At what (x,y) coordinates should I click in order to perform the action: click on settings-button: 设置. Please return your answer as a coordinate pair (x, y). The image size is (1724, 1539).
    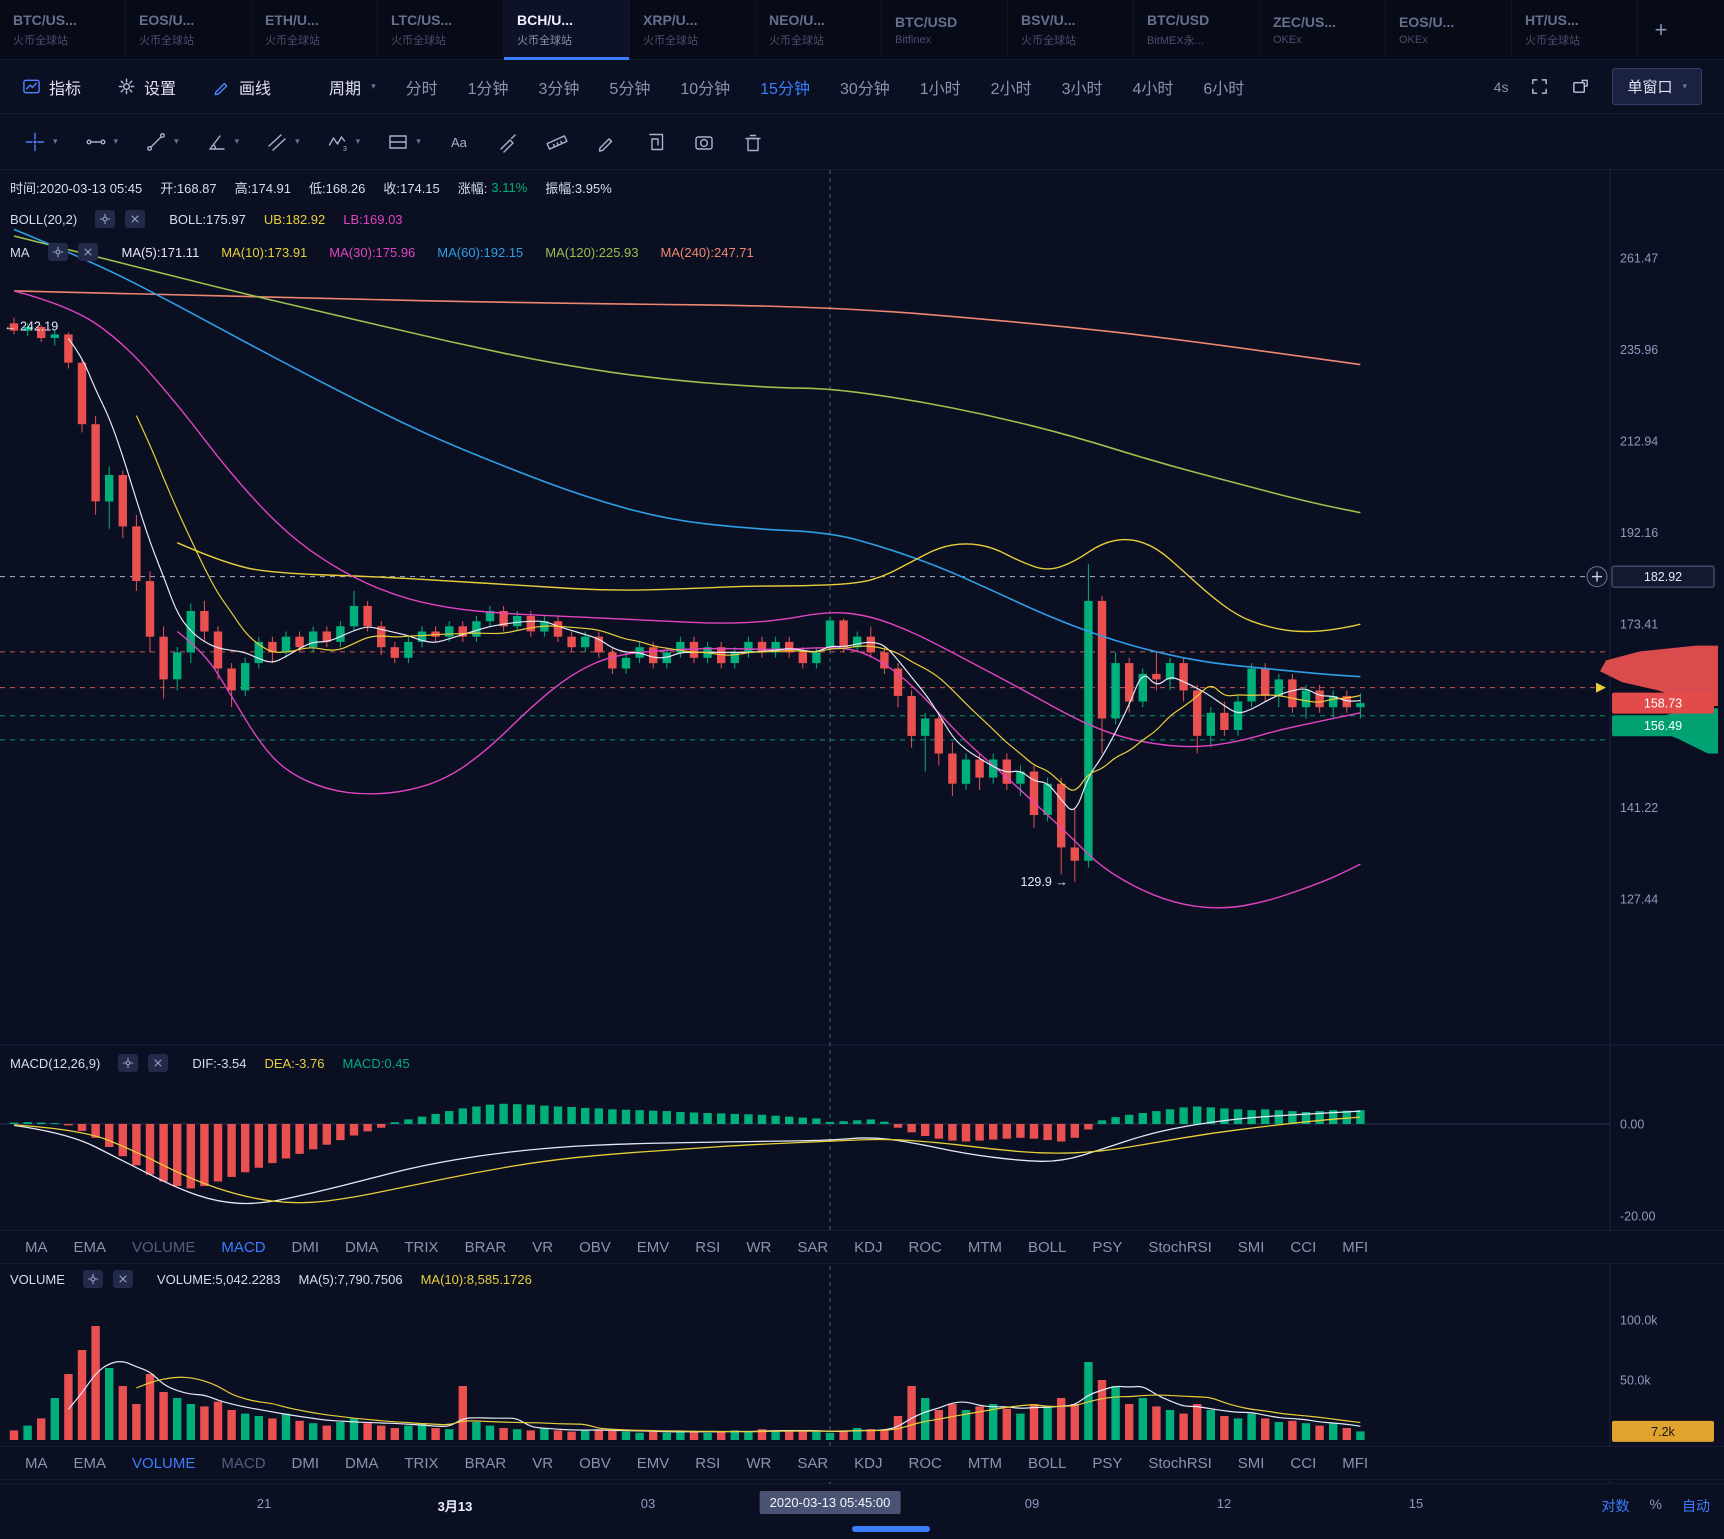
    Looking at the image, I should click on (146, 87).